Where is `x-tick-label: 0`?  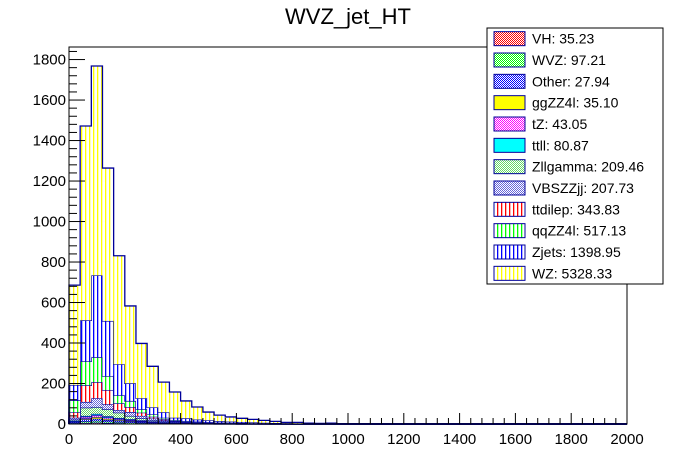 x-tick-label: 0 is located at coordinates (69, 439).